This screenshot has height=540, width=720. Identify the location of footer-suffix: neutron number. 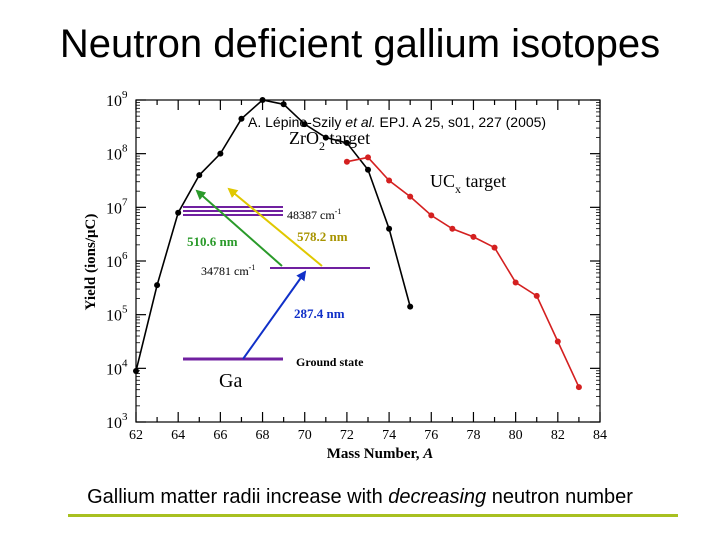
(559, 497).